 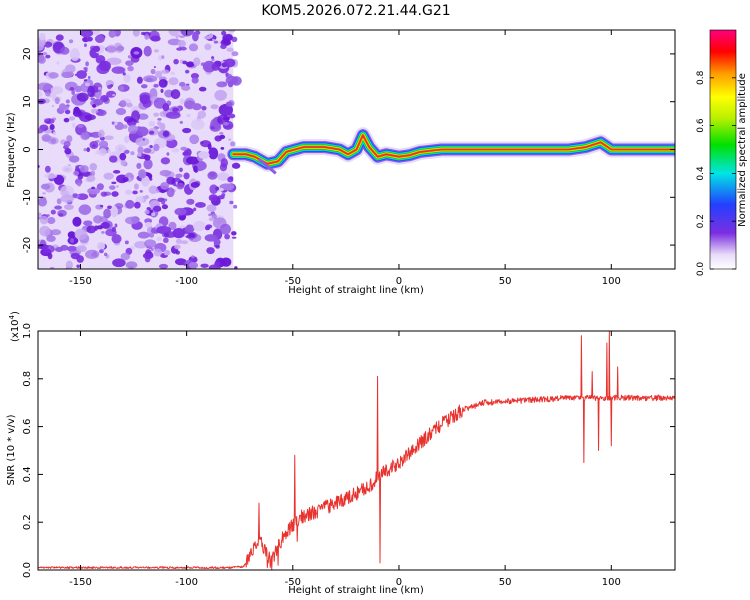 I want to click on snr-scale-label: (x104), so click(x=14, y=326).